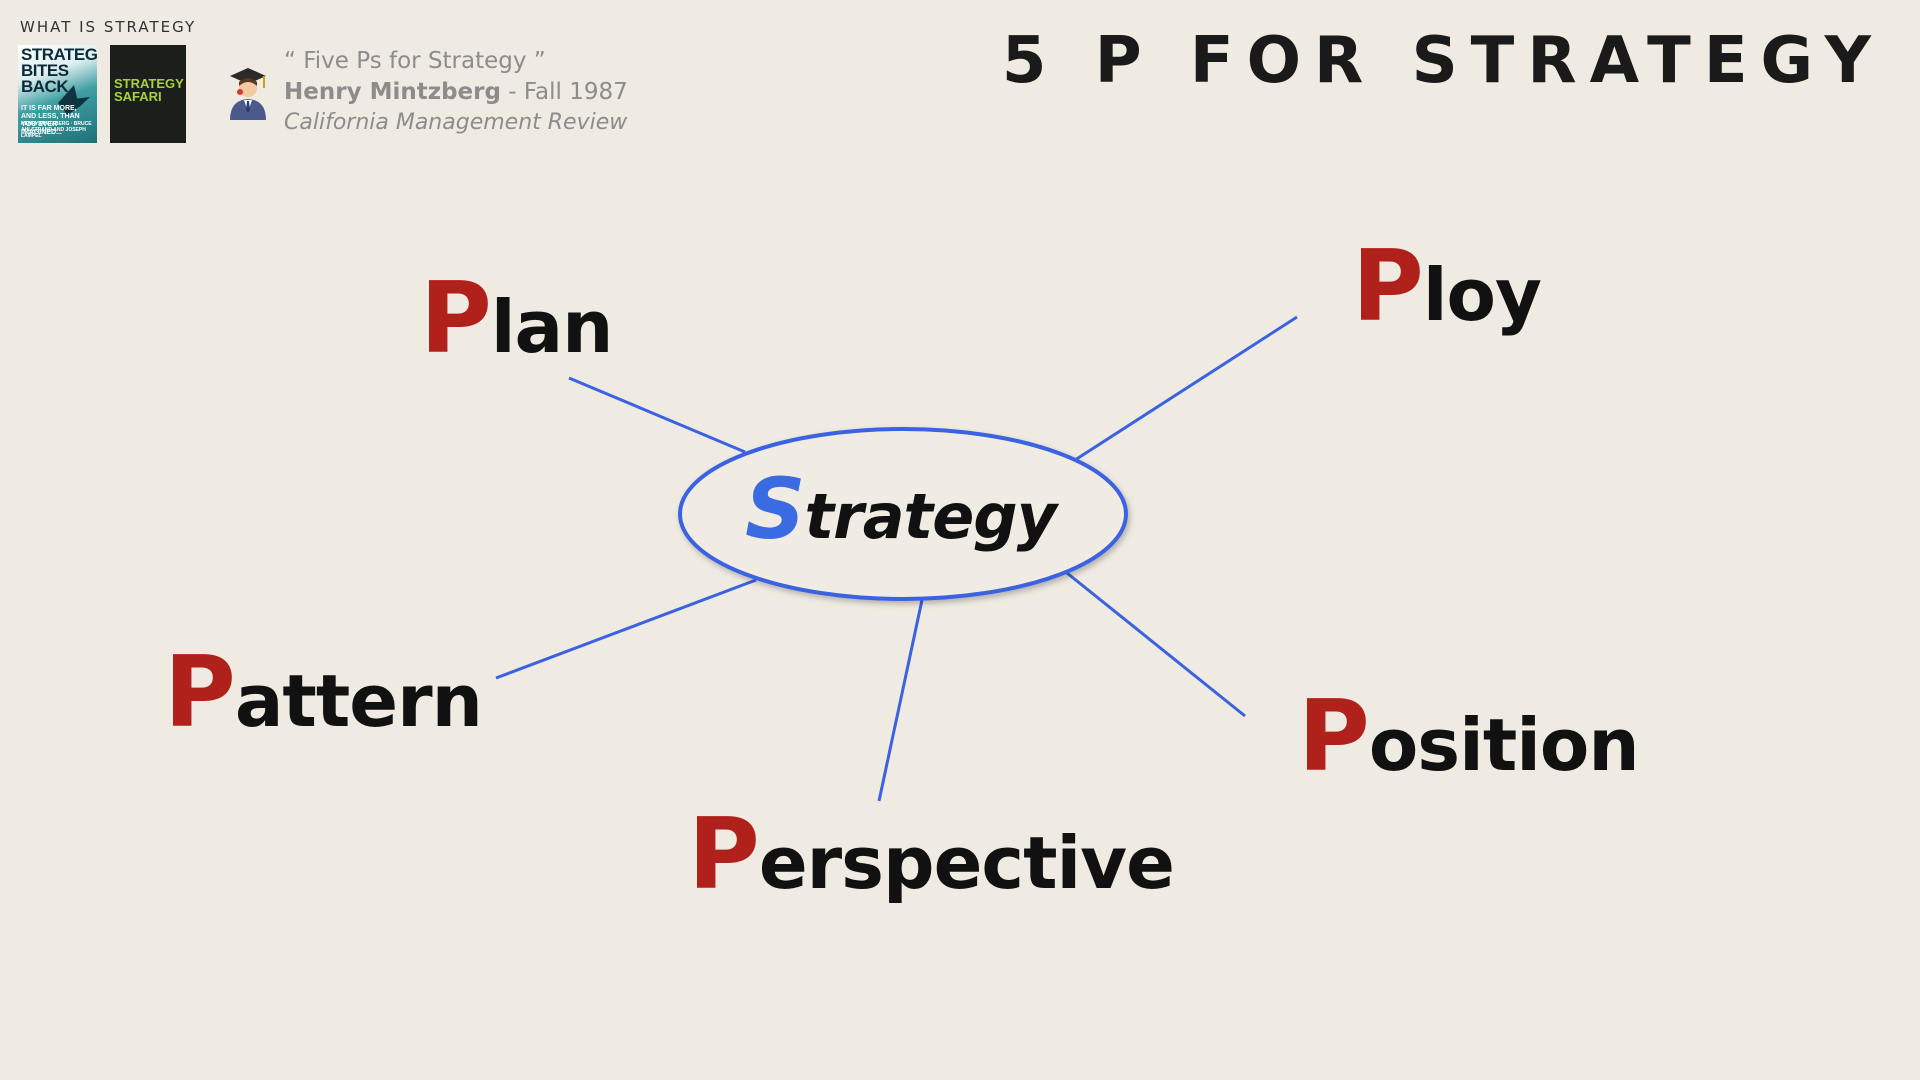 This screenshot has width=1920, height=1080. What do you see at coordinates (49, 108) in the screenshot?
I see `book-subtitle-line: IT IS FAR MORE,` at bounding box center [49, 108].